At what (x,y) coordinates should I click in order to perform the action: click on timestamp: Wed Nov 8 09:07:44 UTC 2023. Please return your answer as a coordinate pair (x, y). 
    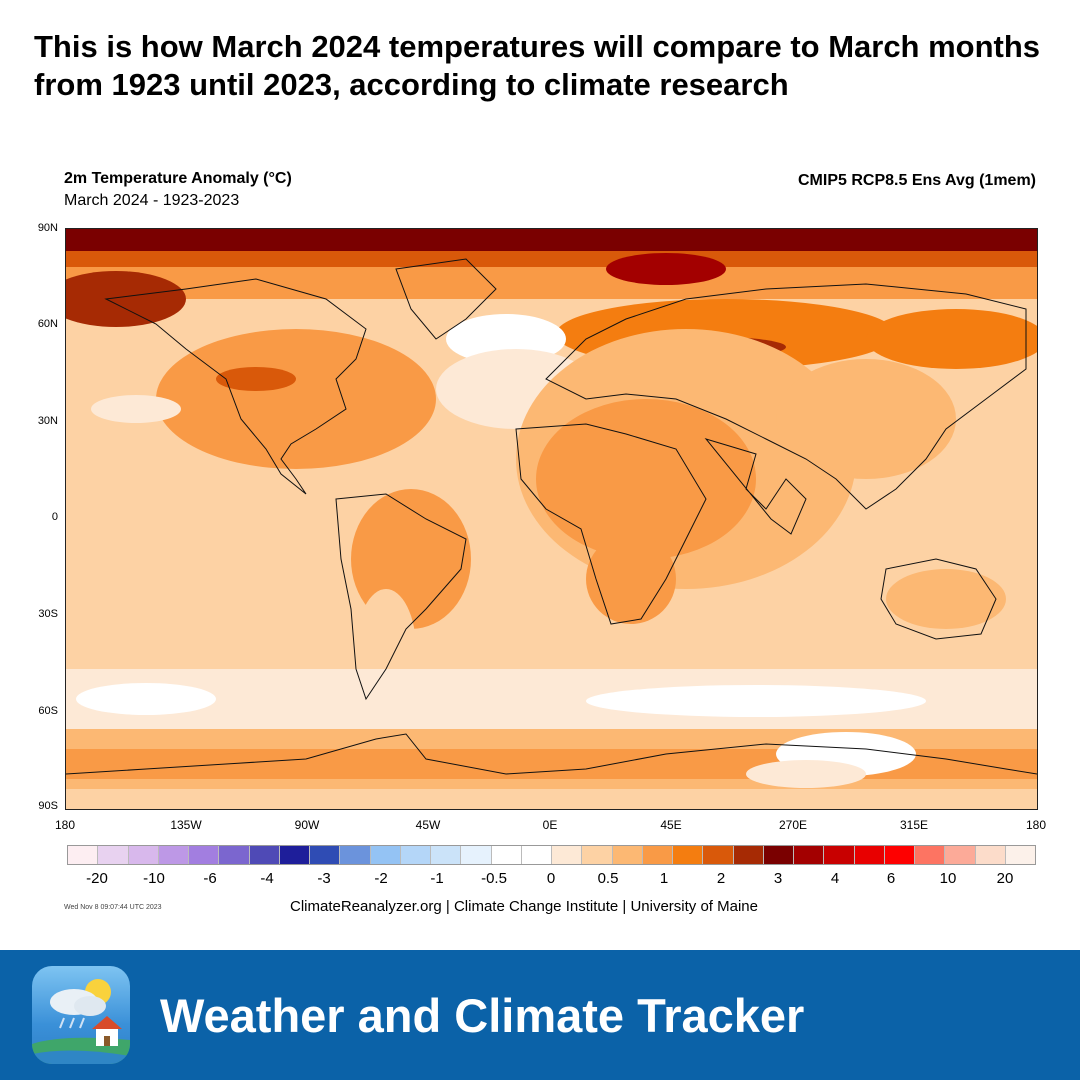
    Looking at the image, I should click on (113, 907).